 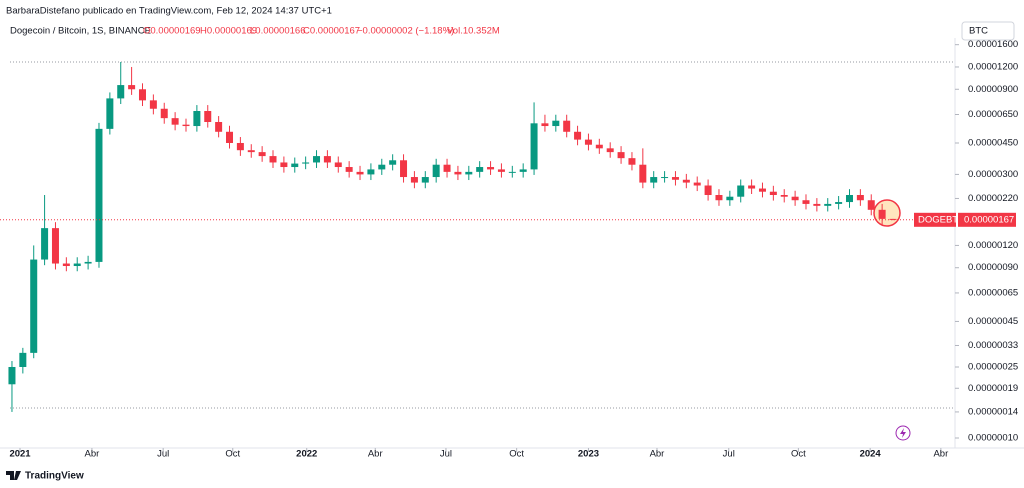 What do you see at coordinates (993, 267) in the screenshot?
I see `y-tick-label: 0.00000090` at bounding box center [993, 267].